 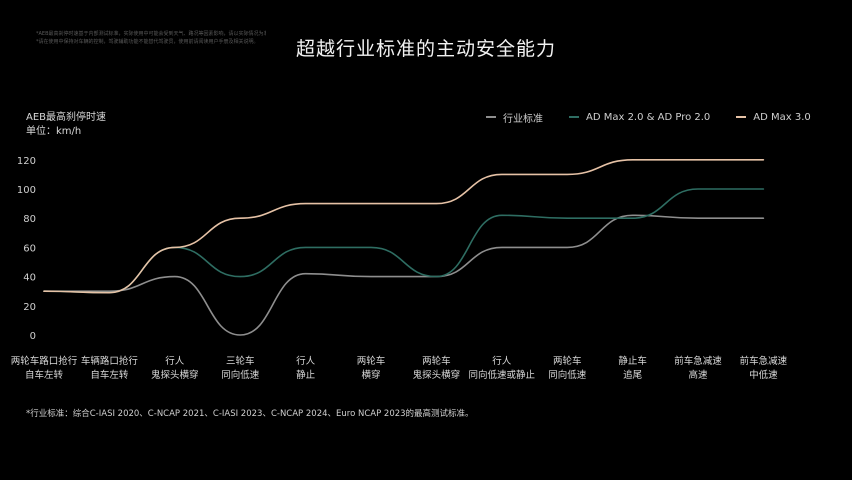 What do you see at coordinates (29, 248) in the screenshot?
I see `y-tick-label: 60` at bounding box center [29, 248].